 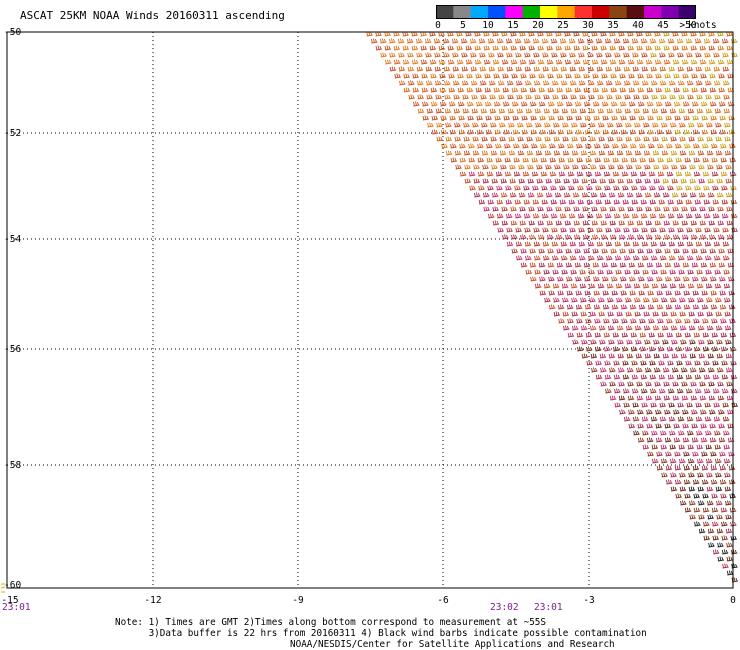 I want to click on lat-label-60: -60, so click(x=13, y=585).